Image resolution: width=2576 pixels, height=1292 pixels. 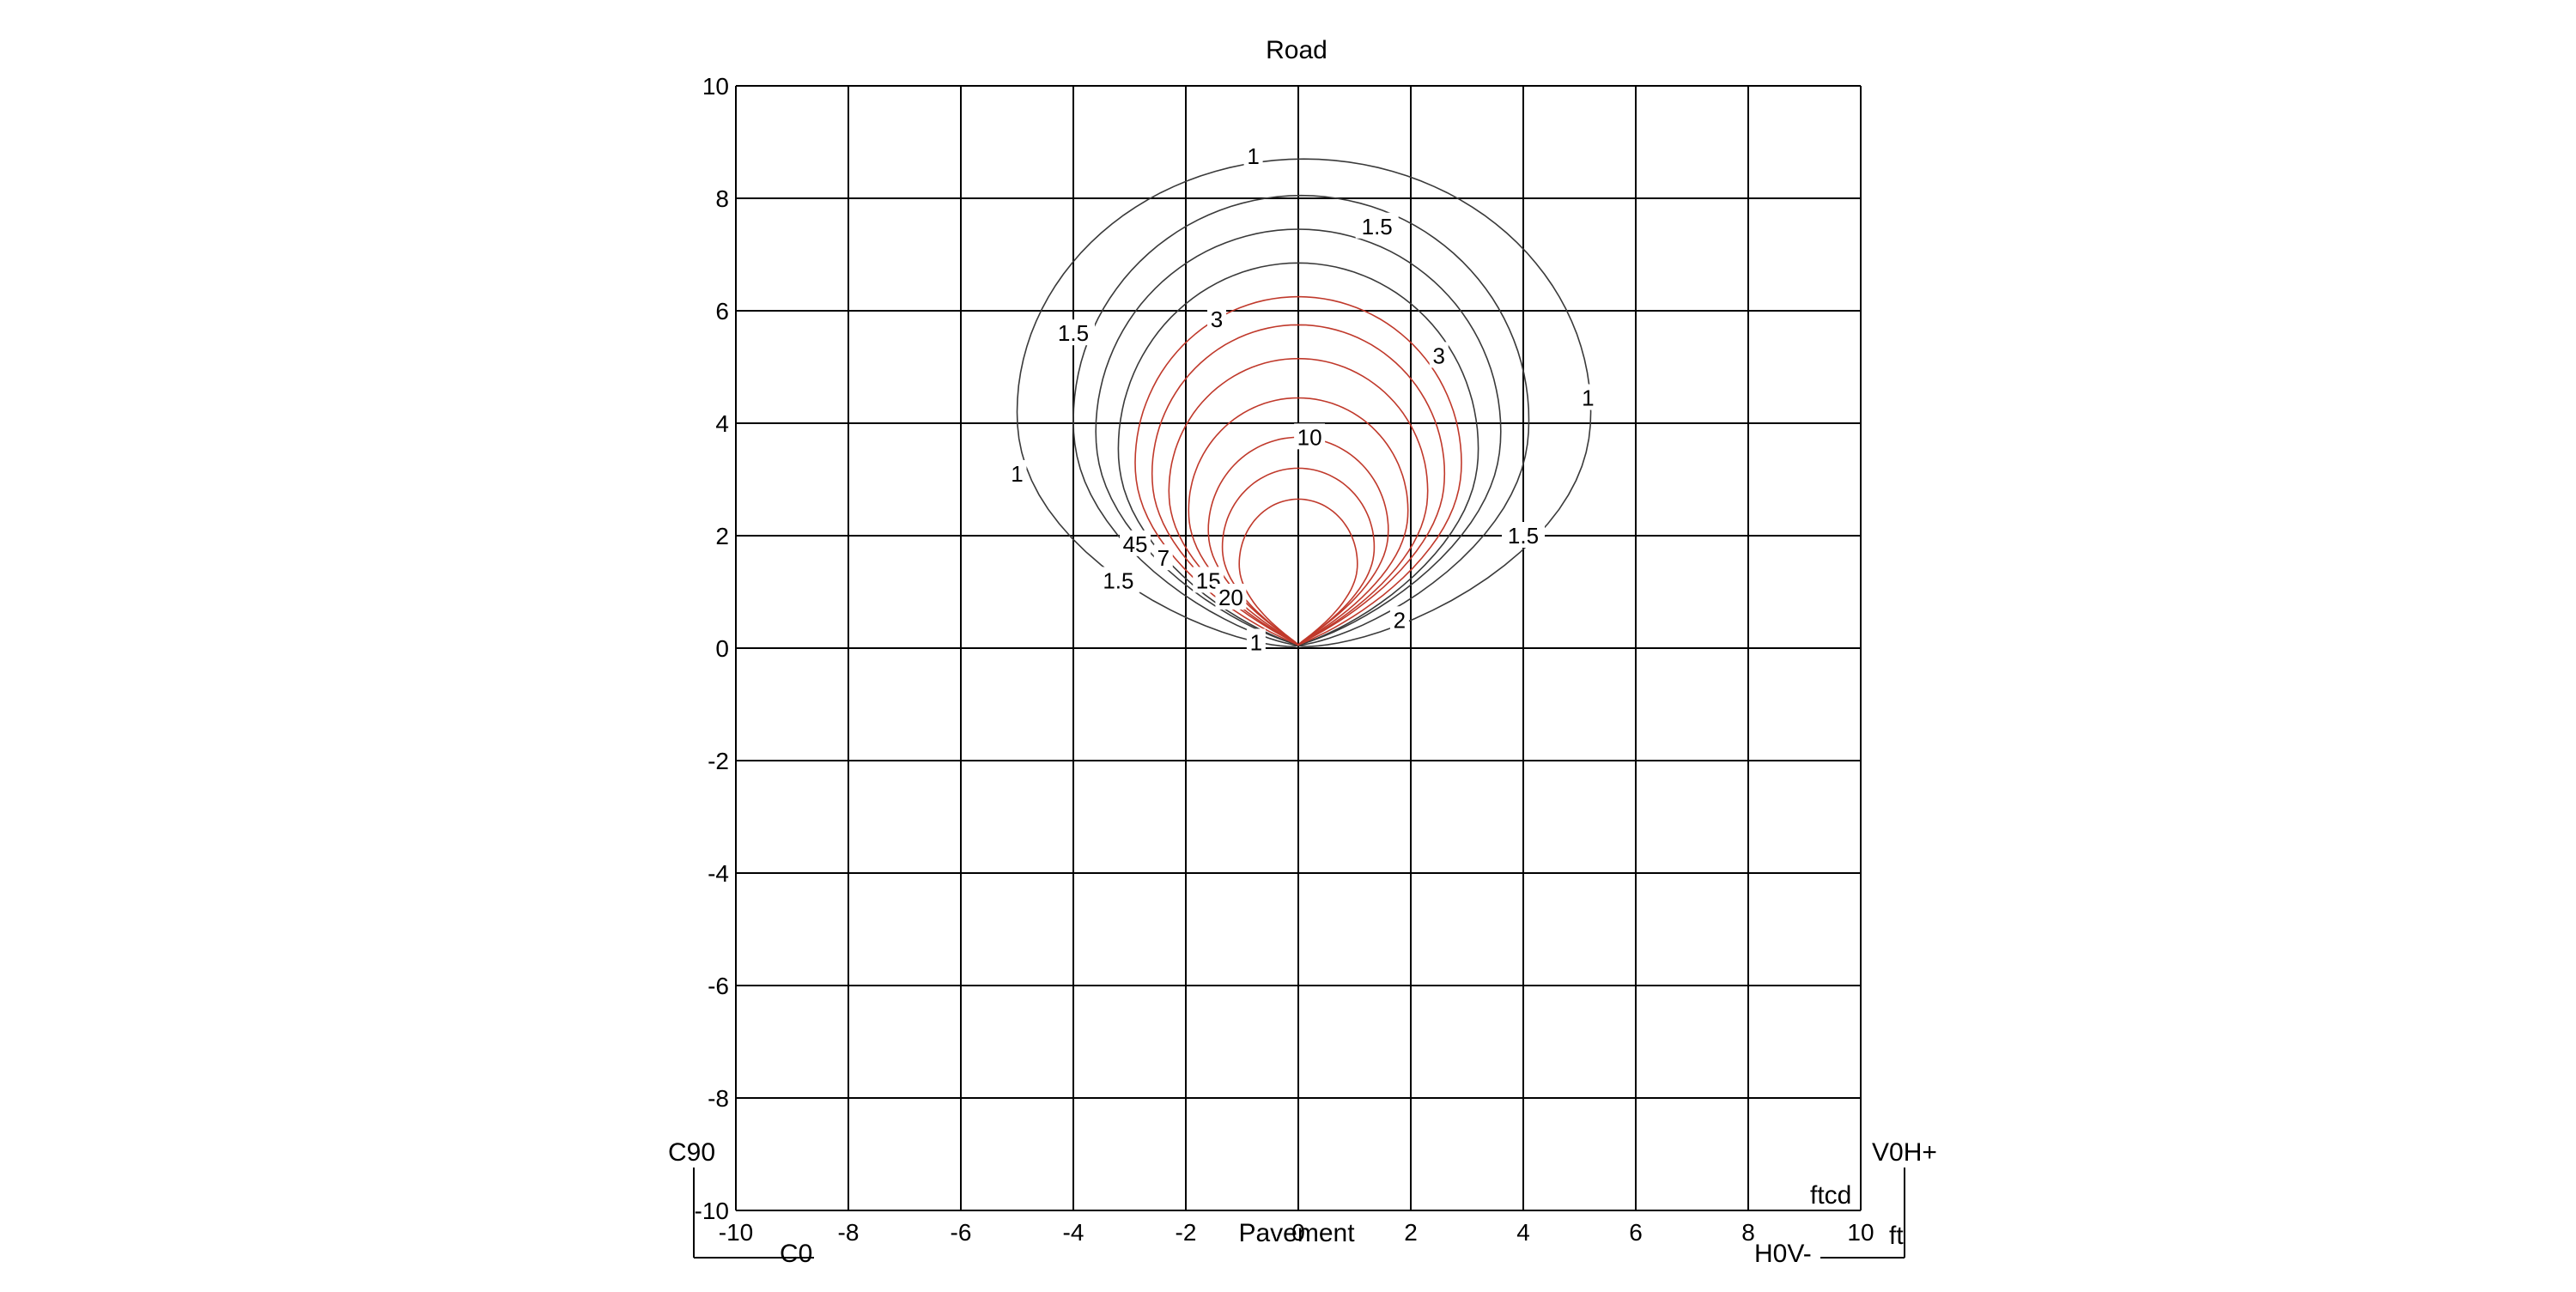 I want to click on y-tick-label: 10, so click(x=715, y=86).